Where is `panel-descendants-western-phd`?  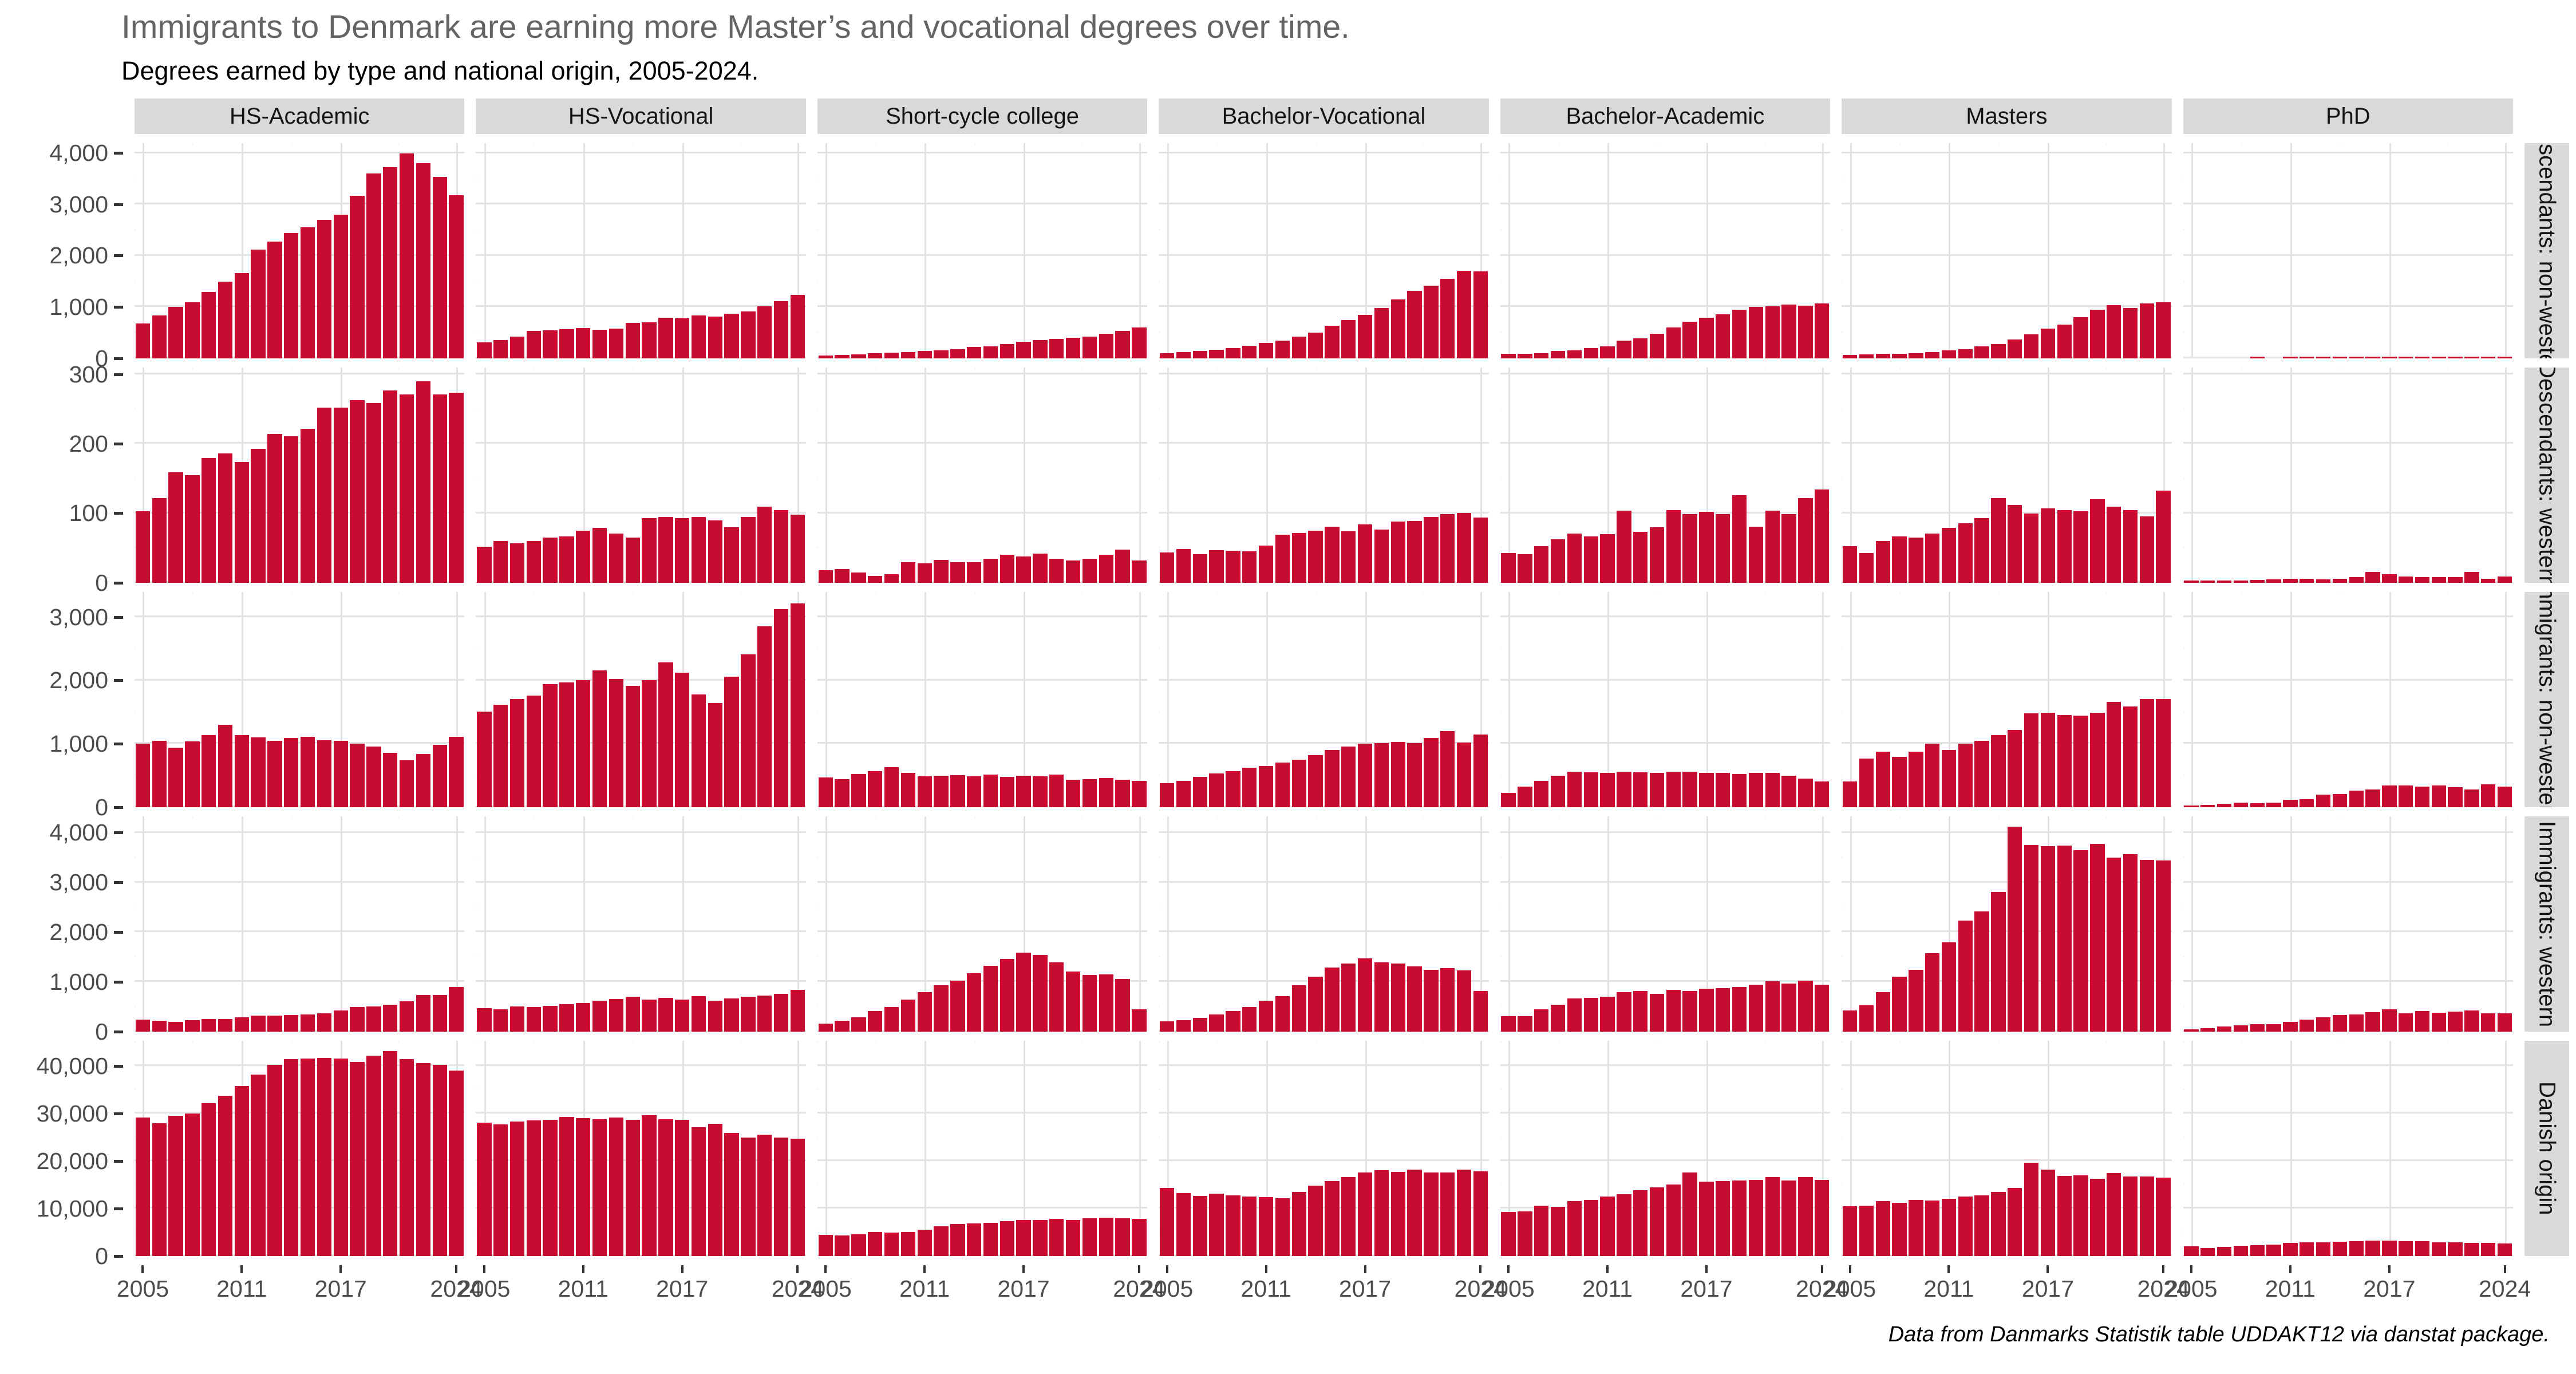
panel-descendants-western-phd is located at coordinates (2348, 475).